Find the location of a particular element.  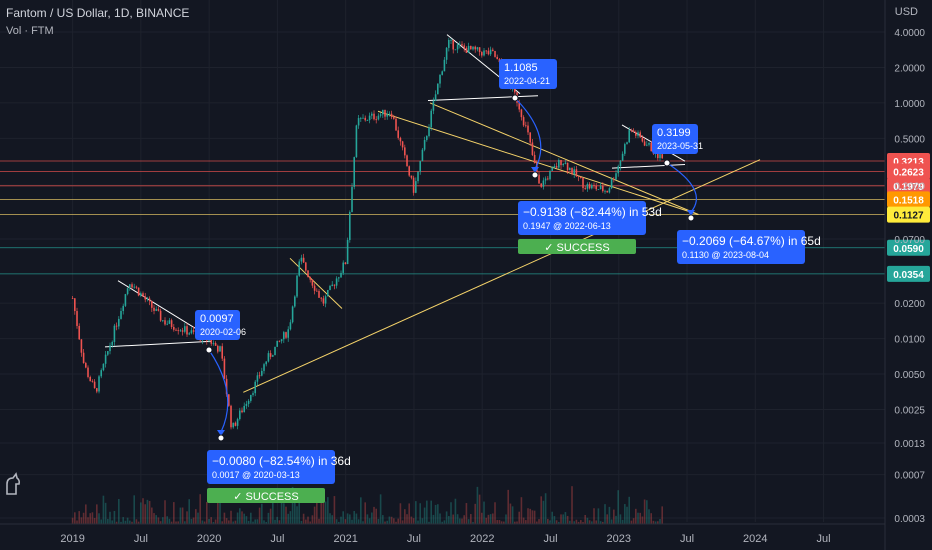

y-tick-label: 0.2000 is located at coordinates (909, 186).